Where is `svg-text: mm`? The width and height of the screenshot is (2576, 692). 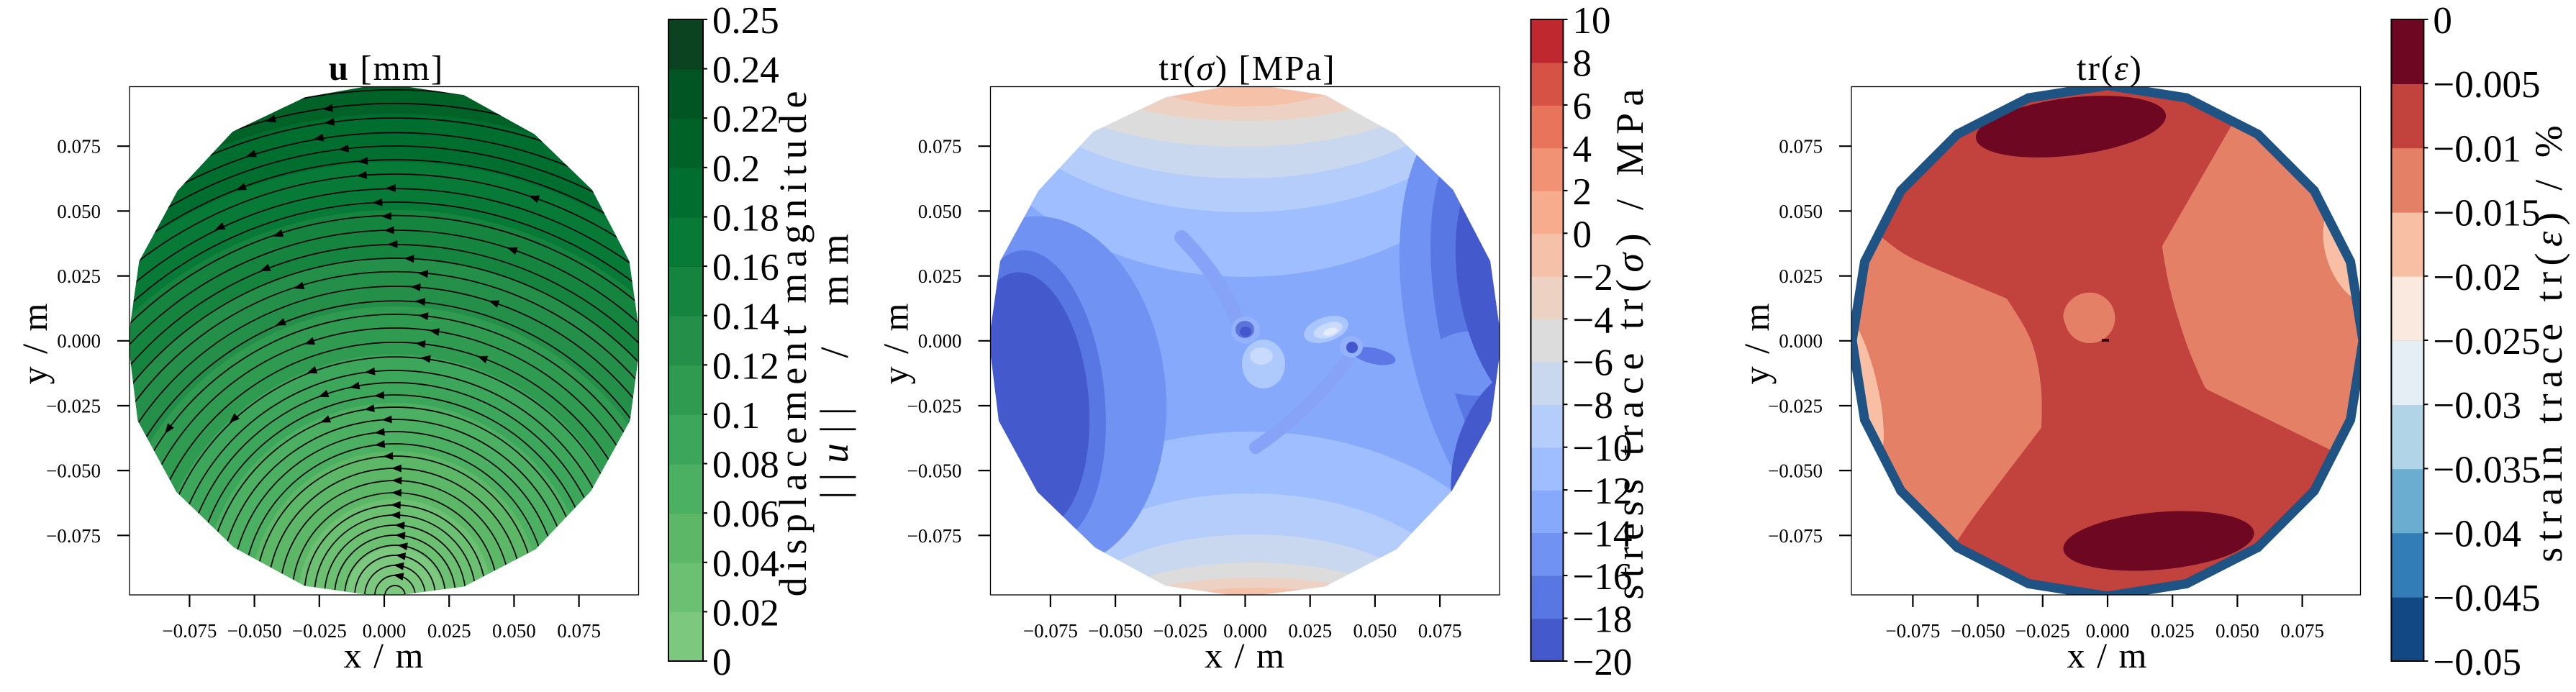
svg-text: mm is located at coordinates (834, 265).